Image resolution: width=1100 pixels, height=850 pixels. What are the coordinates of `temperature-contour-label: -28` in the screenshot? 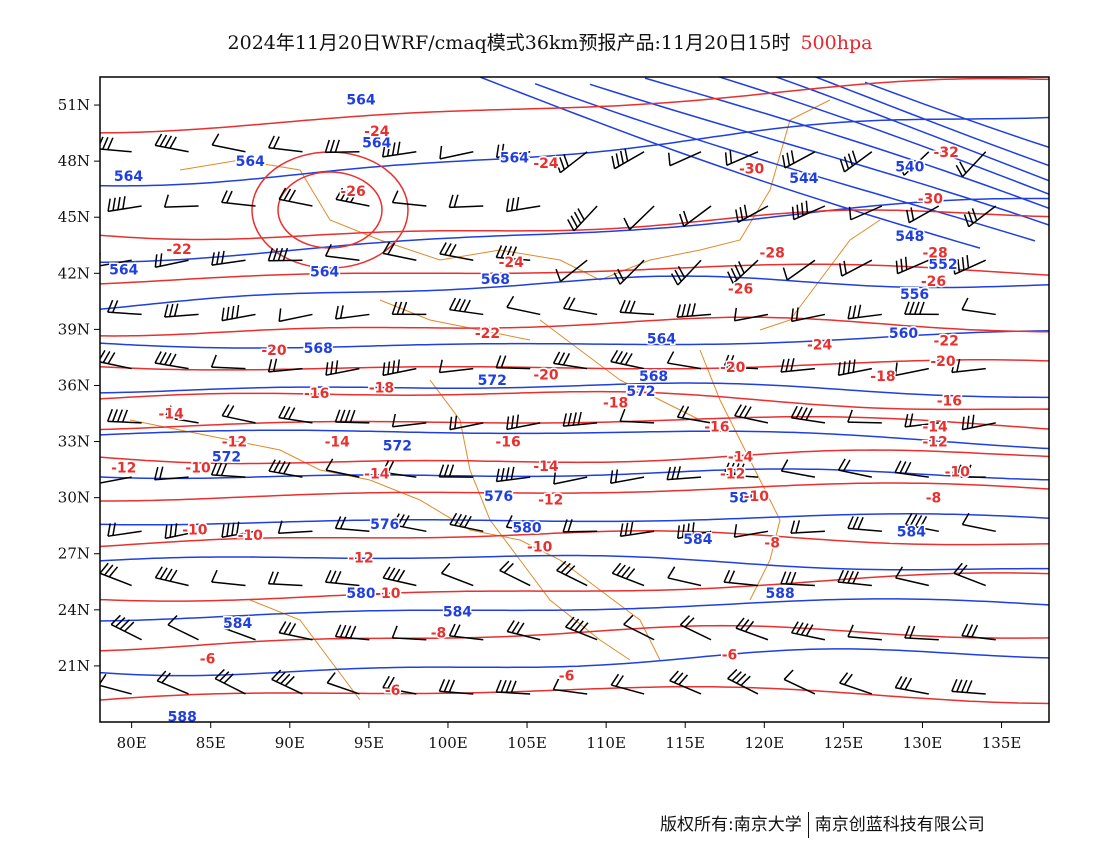 It's located at (772, 254).